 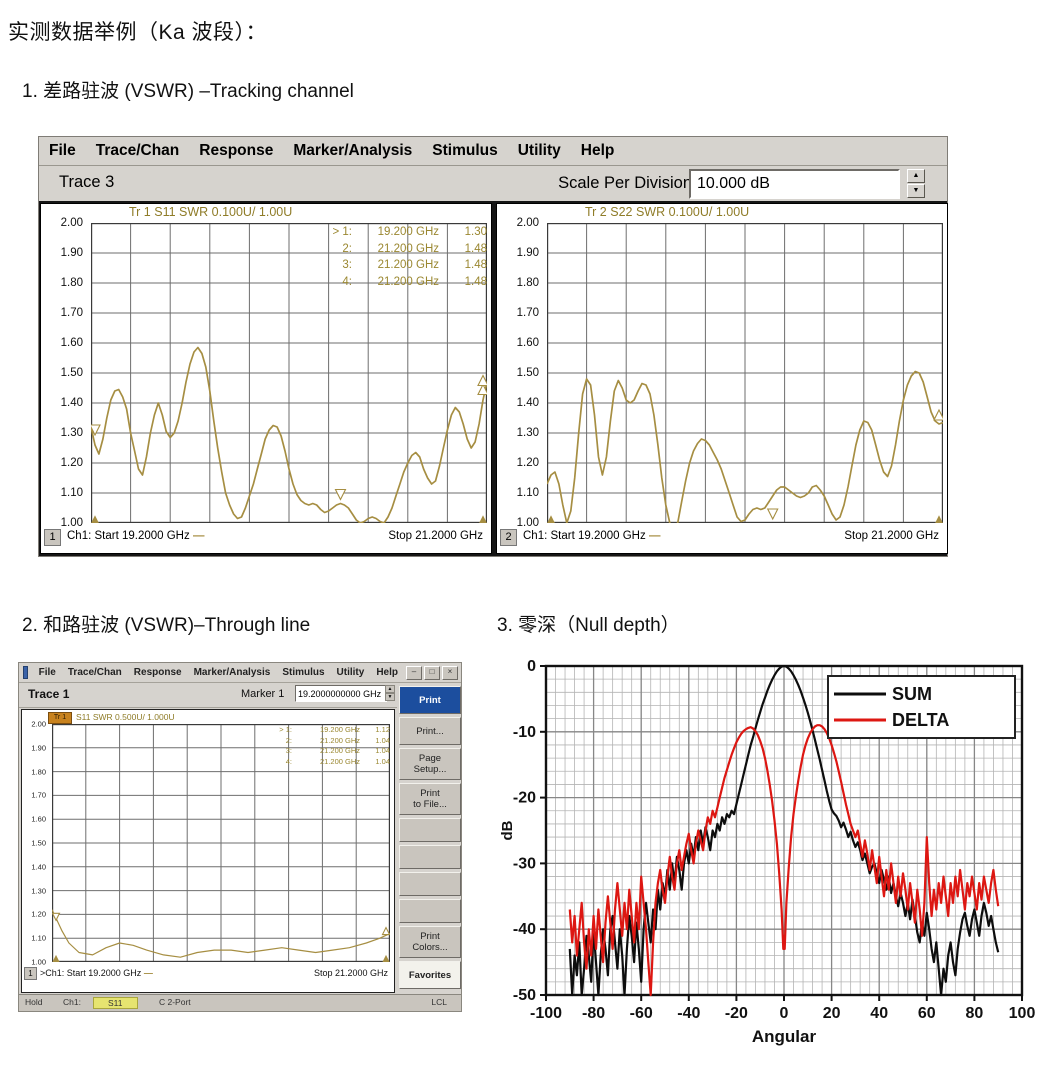 What do you see at coordinates (832, 1013) in the screenshot?
I see `x-tick-label: 20` at bounding box center [832, 1013].